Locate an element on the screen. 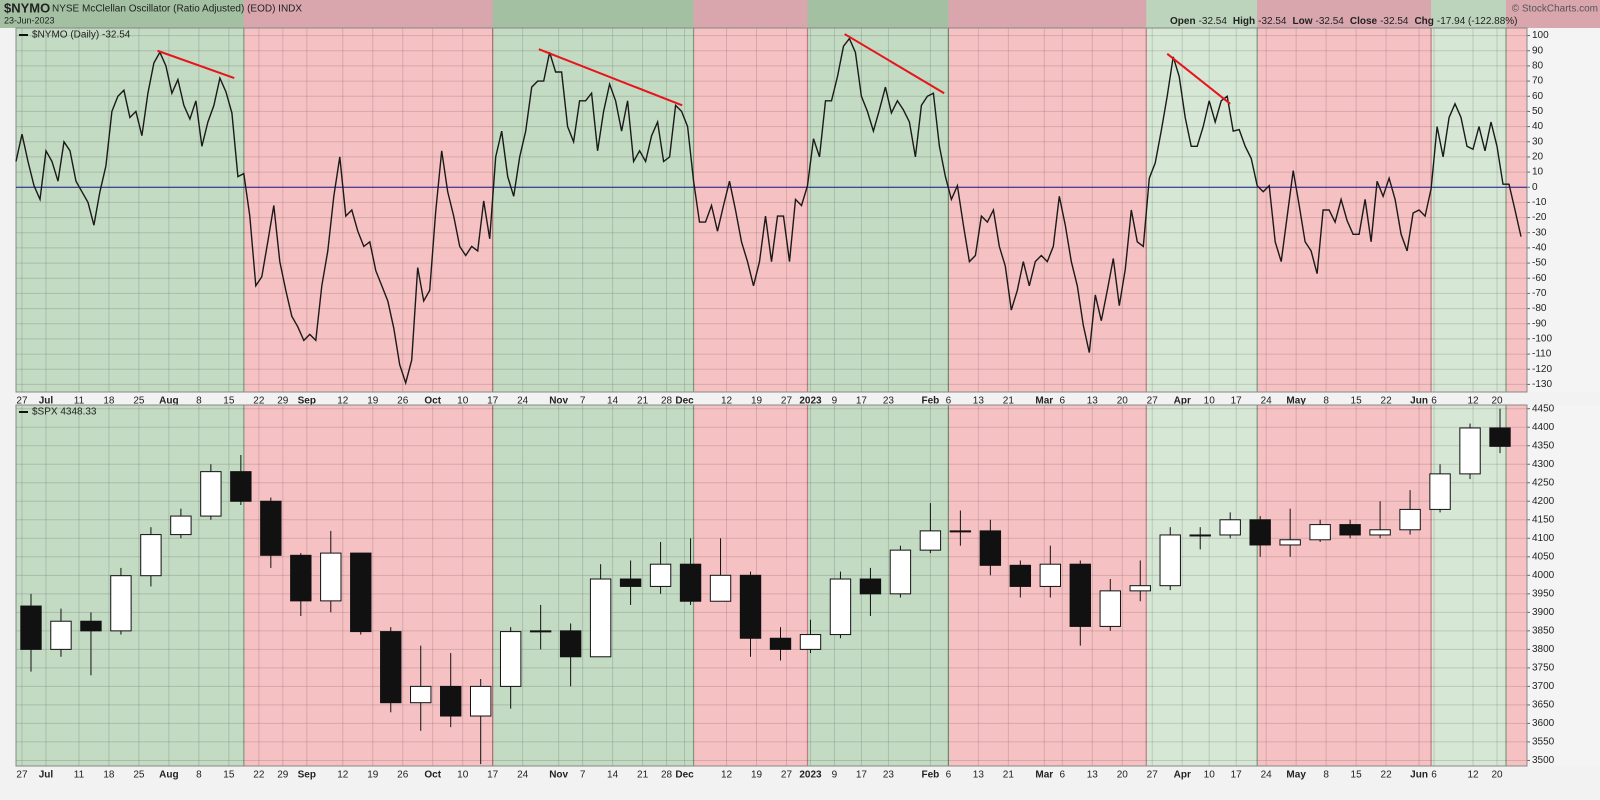  y-tick-label: 4050 is located at coordinates (1543, 556).